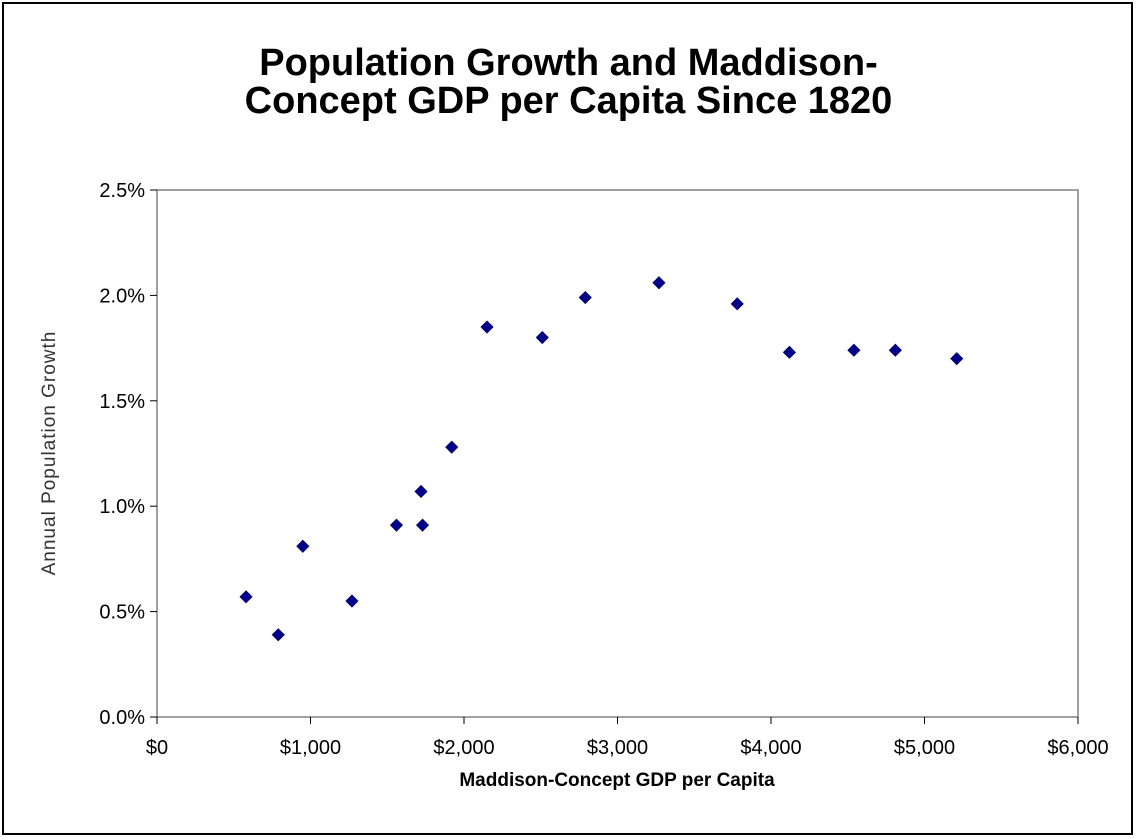  I want to click on chart-title-line-2: Concept GDP per Capita Since 1820, so click(568, 101).